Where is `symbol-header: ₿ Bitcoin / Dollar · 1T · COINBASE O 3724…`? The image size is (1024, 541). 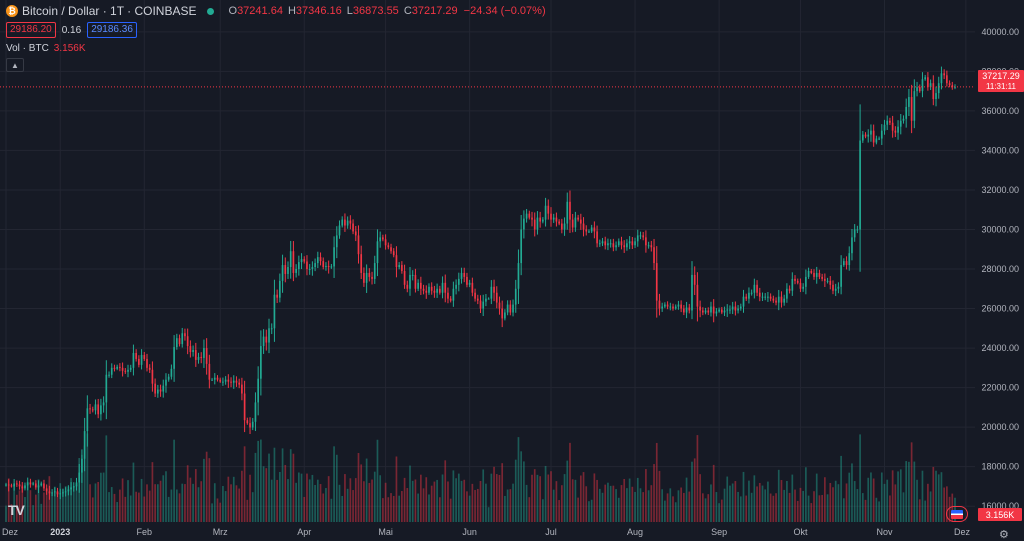 symbol-header: ₿ Bitcoin / Dollar · 1T · COINBASE O 3724… is located at coordinates (276, 11).